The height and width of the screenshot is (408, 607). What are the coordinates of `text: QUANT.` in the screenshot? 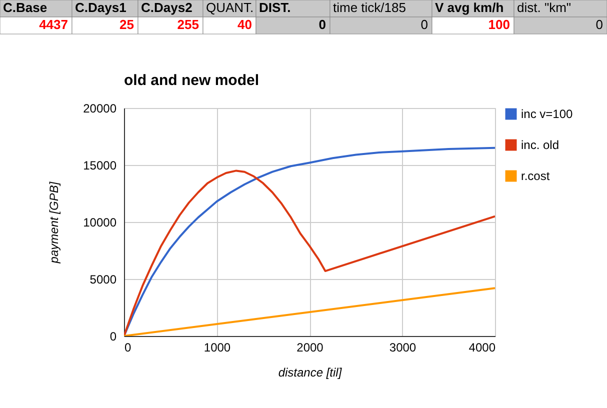 It's located at (230, 7).